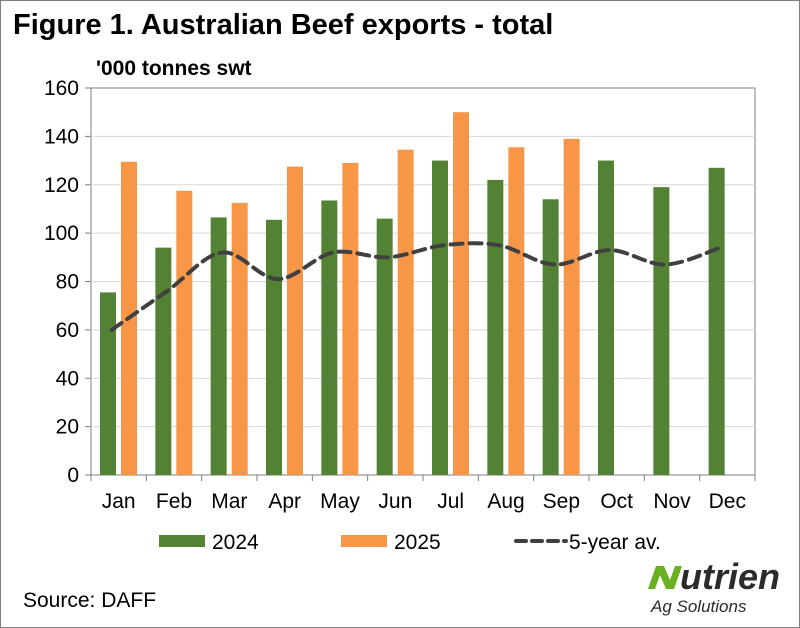 Image resolution: width=800 pixels, height=628 pixels. What do you see at coordinates (730, 576) in the screenshot?
I see `nutrien-logo-wordmark: utrien` at bounding box center [730, 576].